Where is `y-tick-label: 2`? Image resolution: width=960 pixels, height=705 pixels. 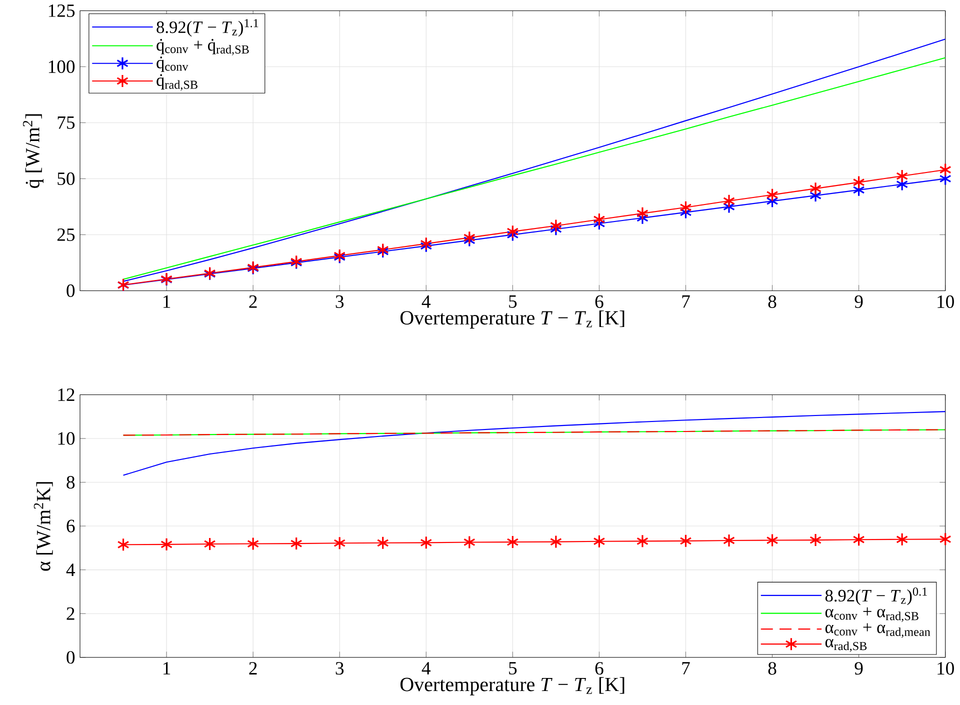 y-tick-label: 2 is located at coordinates (70, 613).